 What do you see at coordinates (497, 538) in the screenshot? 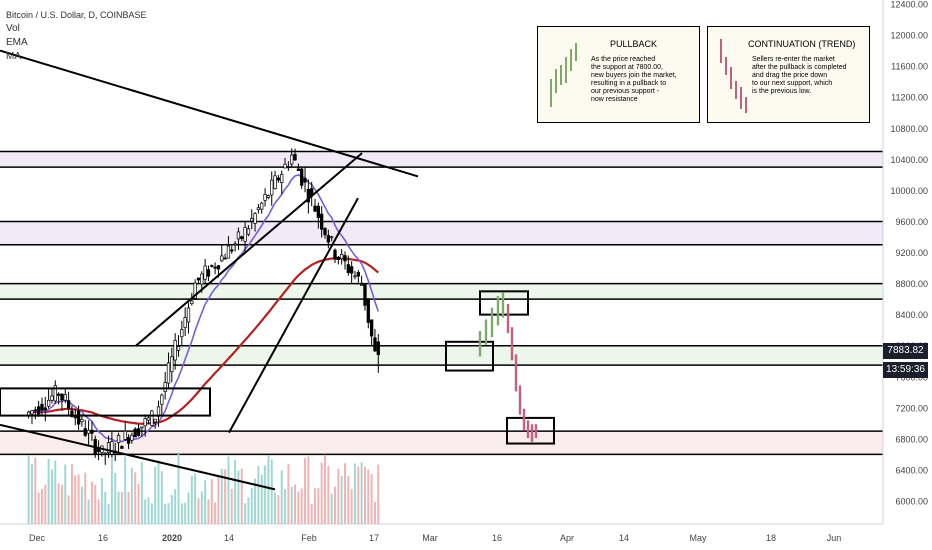
I see `time-tick-label: 16` at bounding box center [497, 538].